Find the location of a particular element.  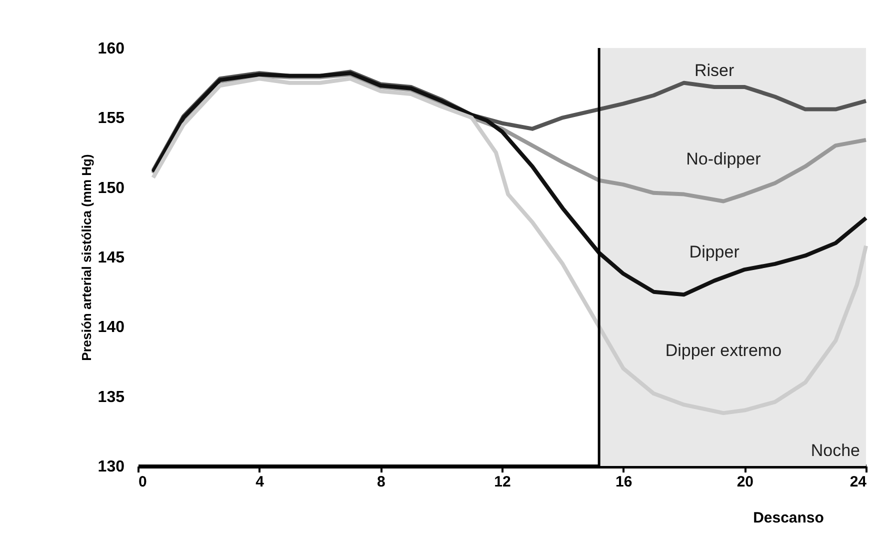

x-tick-label: 12 is located at coordinates (502, 482).